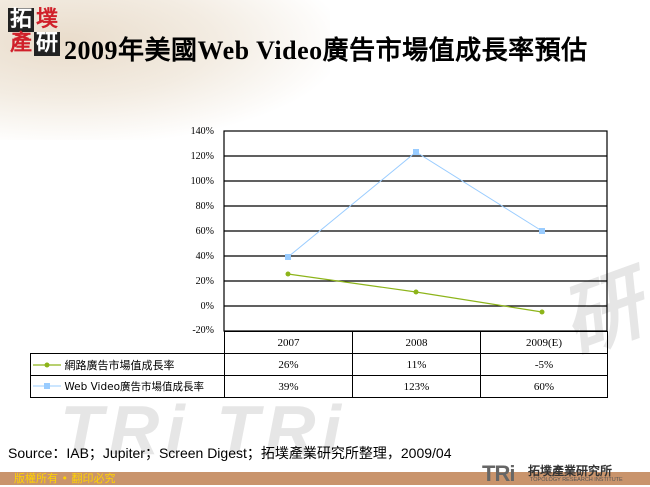  What do you see at coordinates (46, 19) in the screenshot?
I see `logo-char: 墣` at bounding box center [46, 19].